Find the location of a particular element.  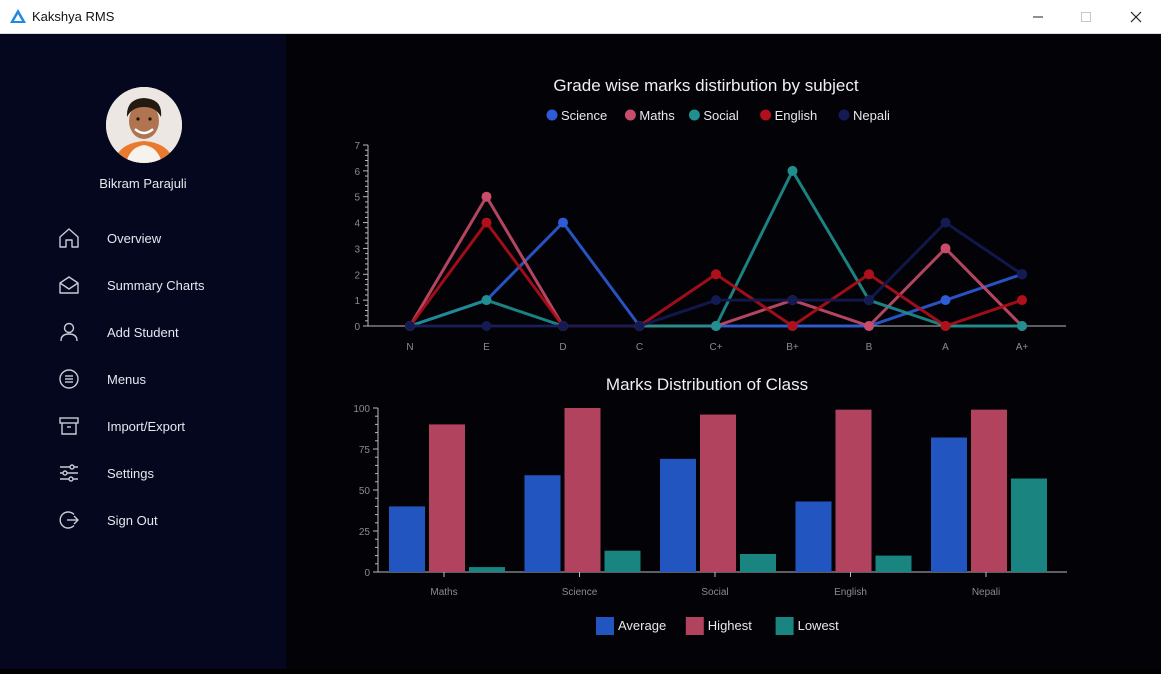

y-tick-label: 25 is located at coordinates (365, 532).